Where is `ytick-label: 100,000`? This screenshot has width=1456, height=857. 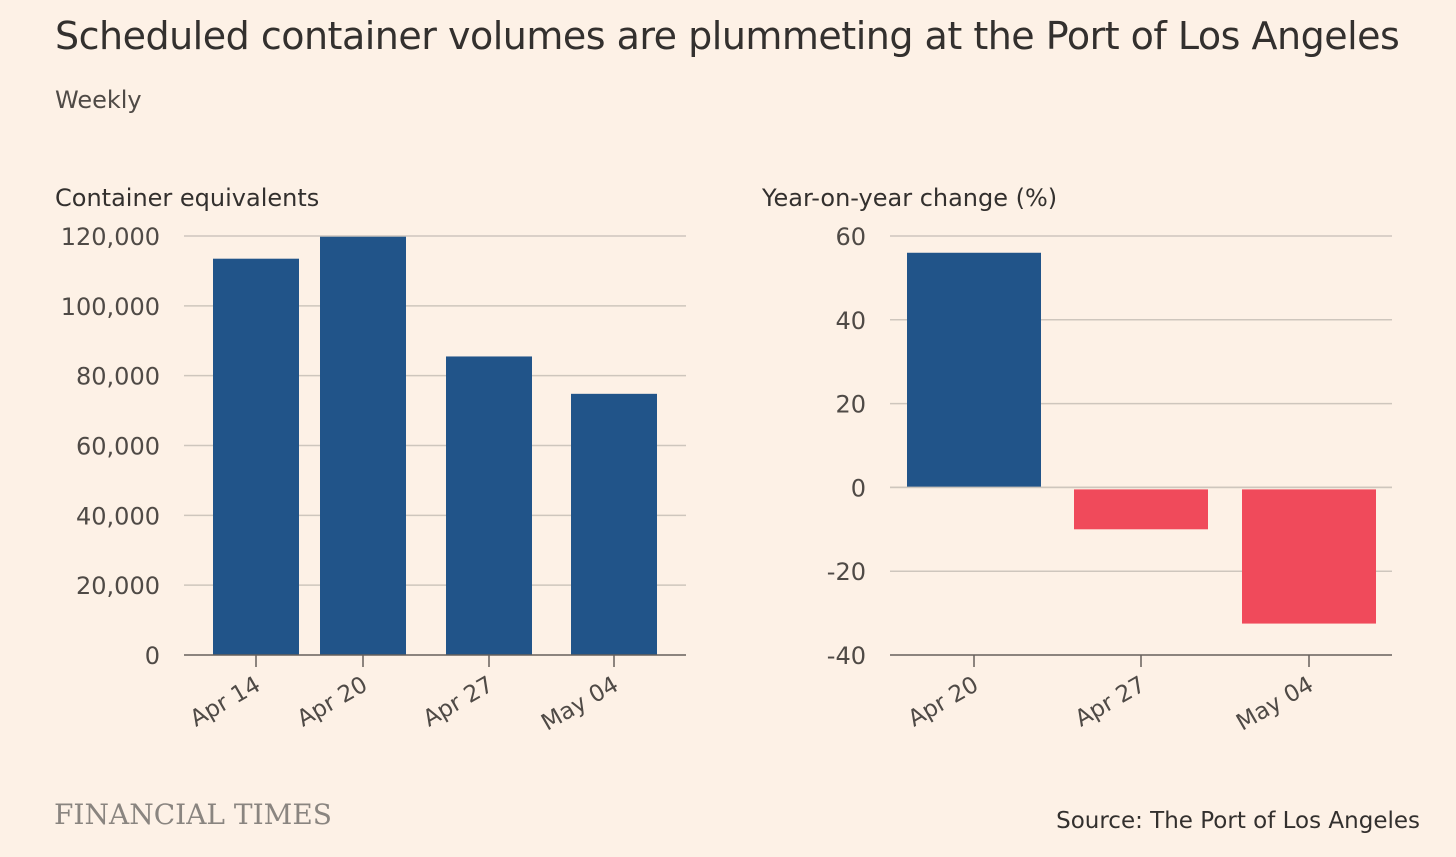 ytick-label: 100,000 is located at coordinates (110, 307).